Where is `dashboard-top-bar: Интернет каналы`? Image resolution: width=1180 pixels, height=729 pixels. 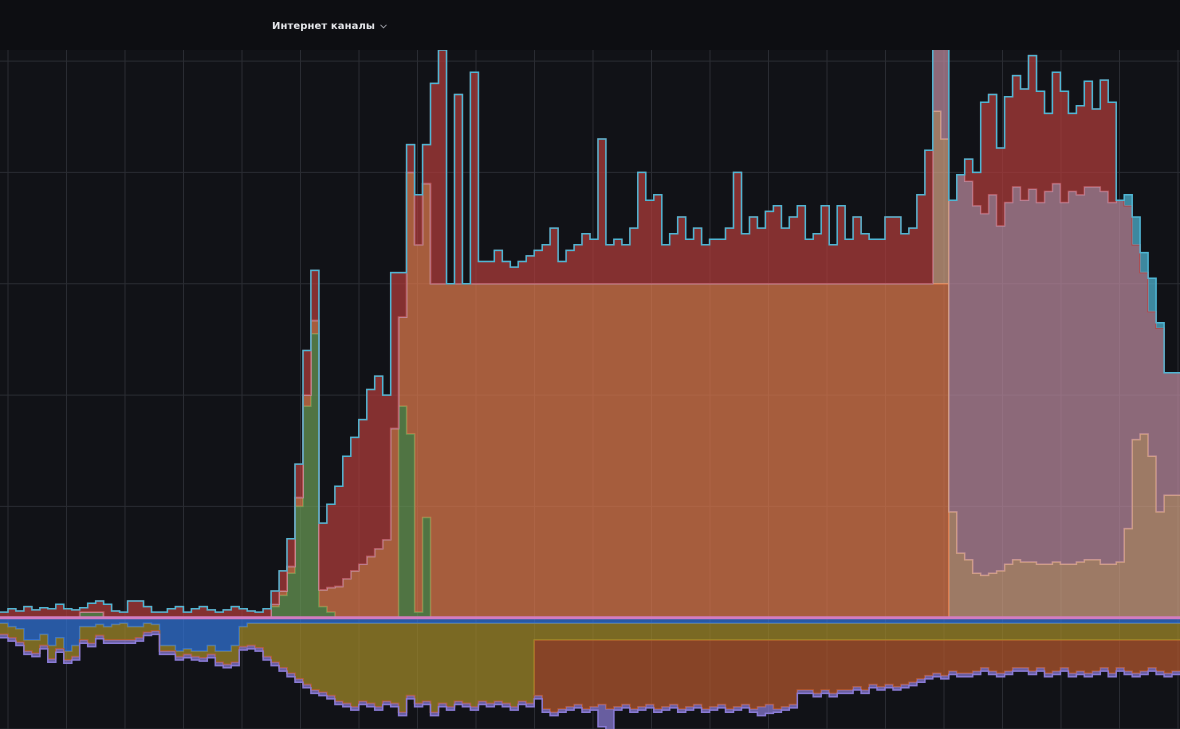 dashboard-top-bar: Интернет каналы is located at coordinates (590, 25).